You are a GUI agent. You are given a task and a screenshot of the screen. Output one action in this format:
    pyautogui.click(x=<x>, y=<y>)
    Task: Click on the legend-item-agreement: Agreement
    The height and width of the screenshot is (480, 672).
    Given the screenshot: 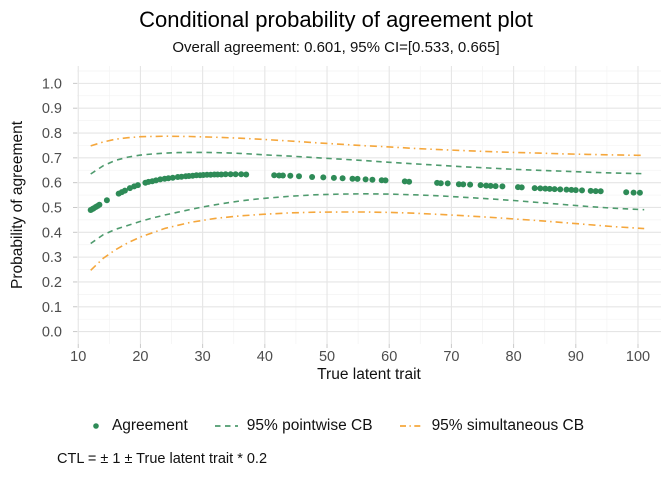 What is the action you would take?
    pyautogui.click(x=138, y=426)
    